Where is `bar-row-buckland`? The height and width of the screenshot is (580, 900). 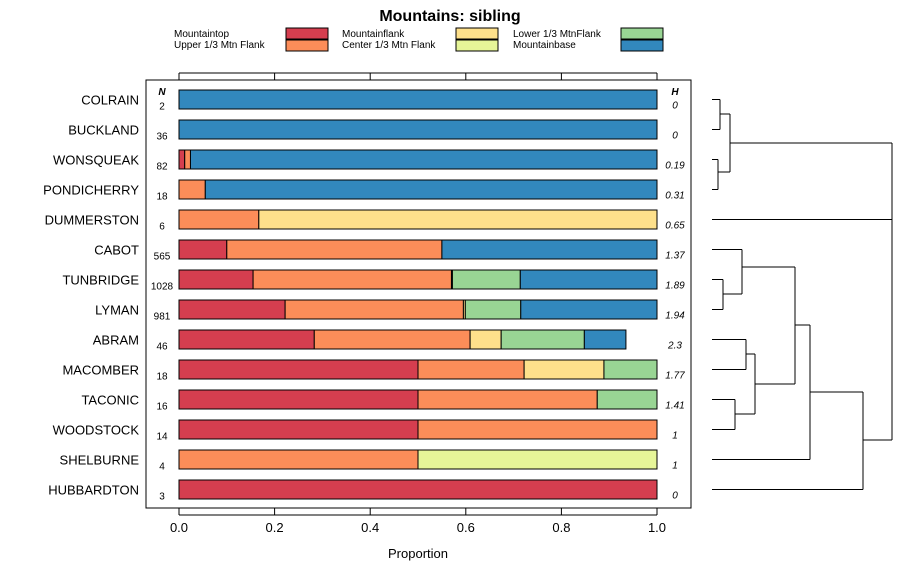 bar-row-buckland is located at coordinates (418, 129).